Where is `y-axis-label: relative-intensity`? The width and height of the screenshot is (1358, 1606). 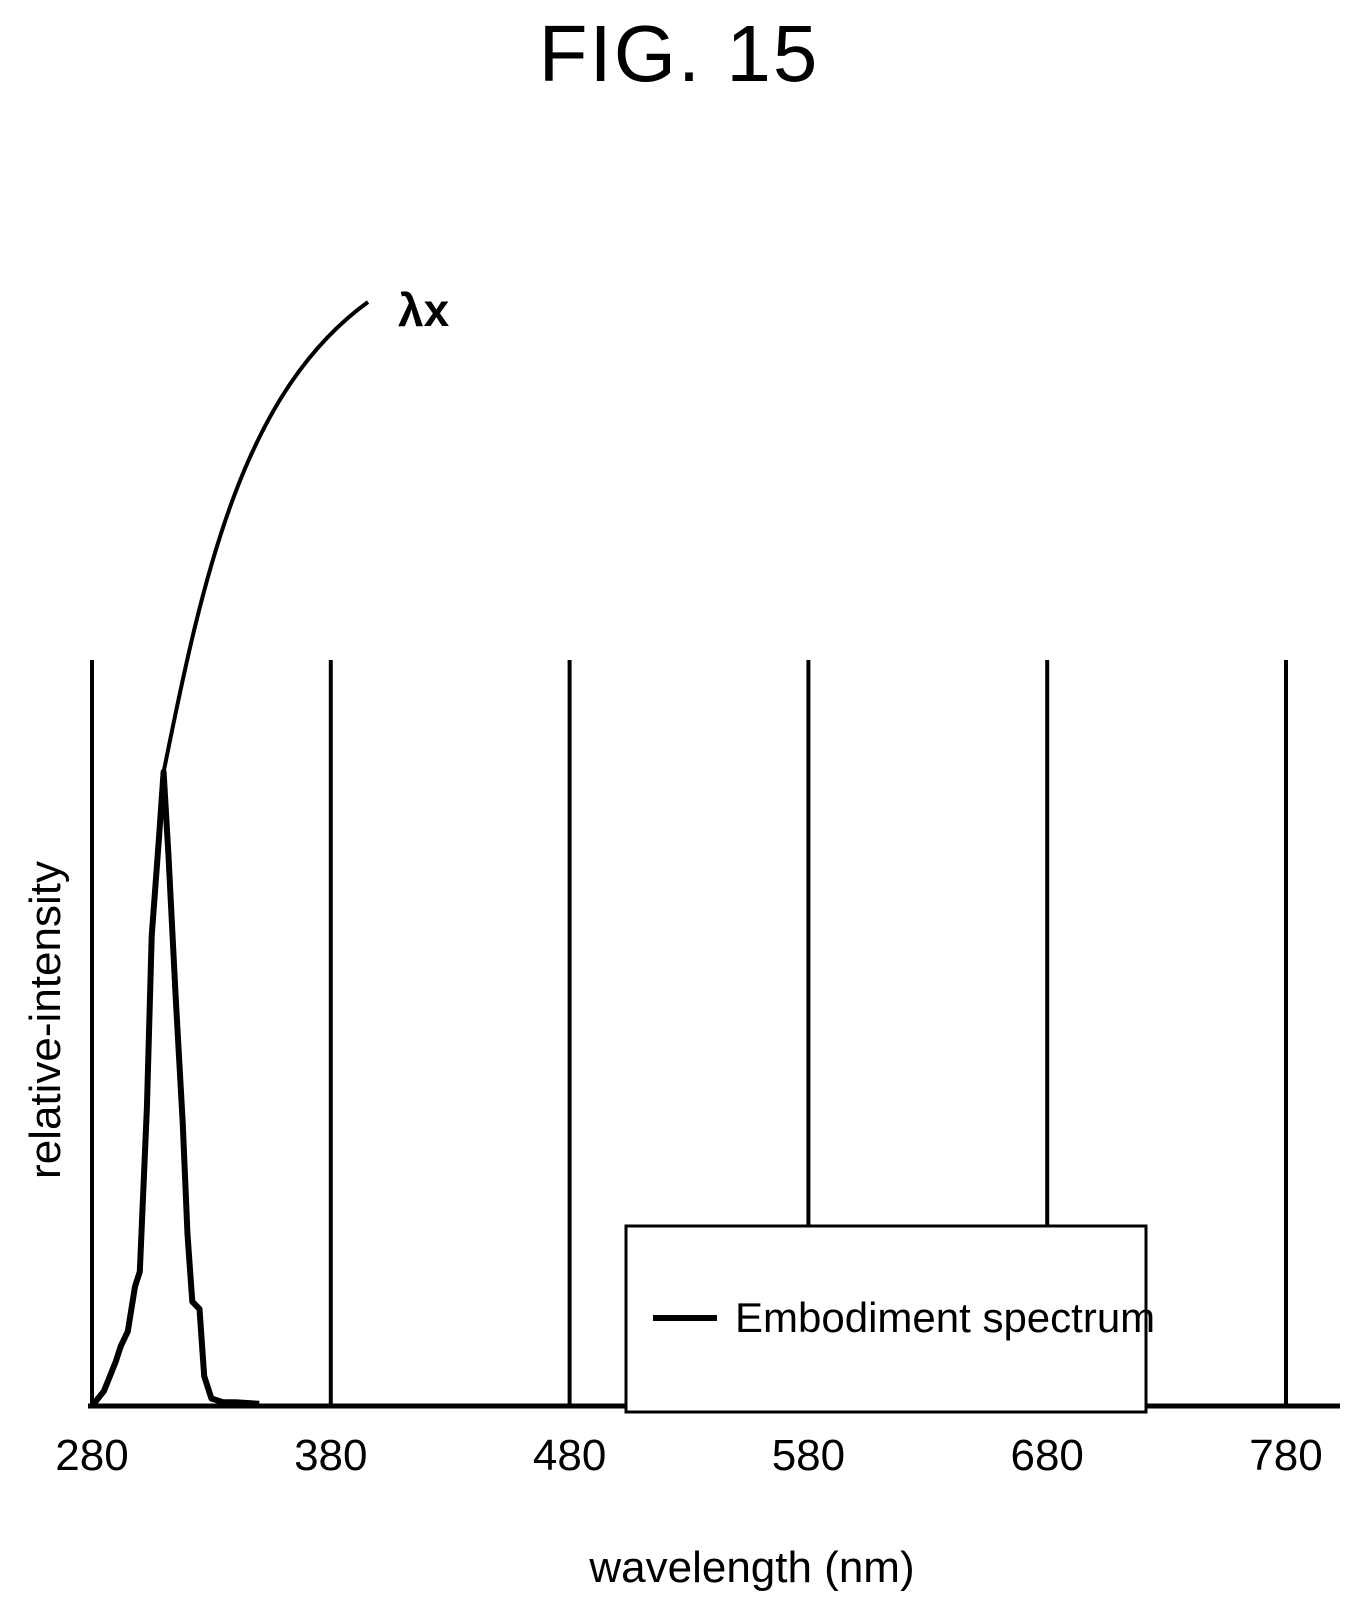 y-axis-label: relative-intensity is located at coordinates (45, 1020).